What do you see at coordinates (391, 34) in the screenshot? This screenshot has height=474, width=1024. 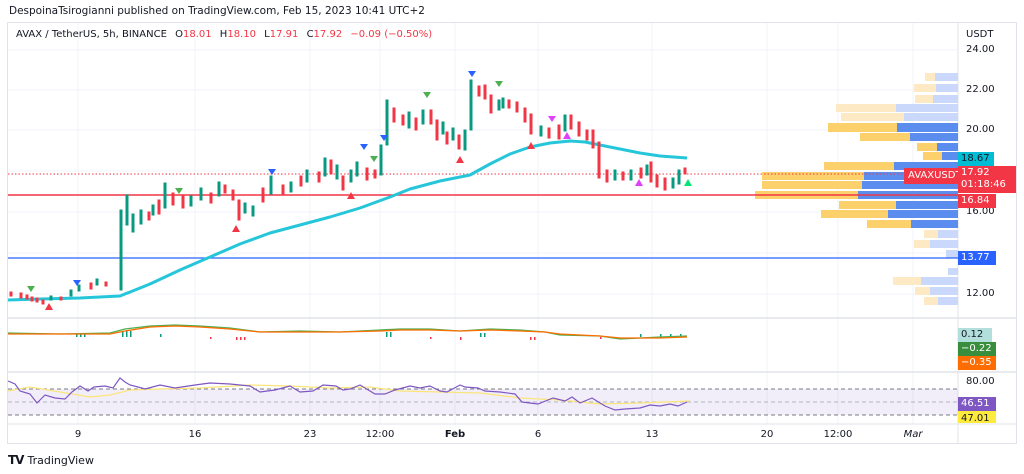 I see `change-value: −0.09 (−0.50%)` at bounding box center [391, 34].